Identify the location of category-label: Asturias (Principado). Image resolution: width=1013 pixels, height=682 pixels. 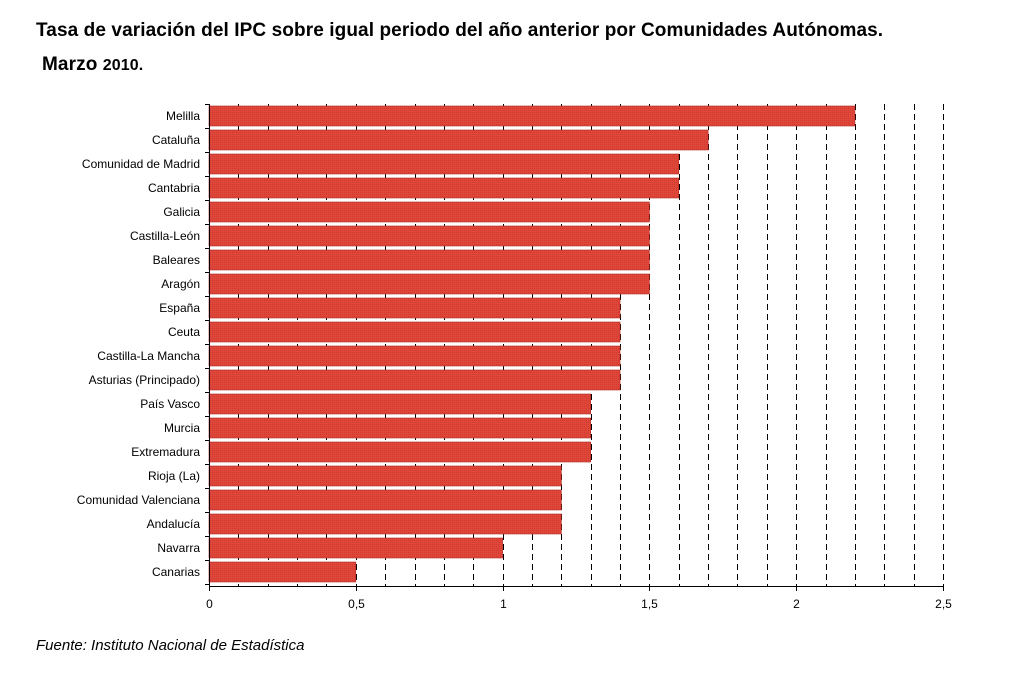
(144, 380).